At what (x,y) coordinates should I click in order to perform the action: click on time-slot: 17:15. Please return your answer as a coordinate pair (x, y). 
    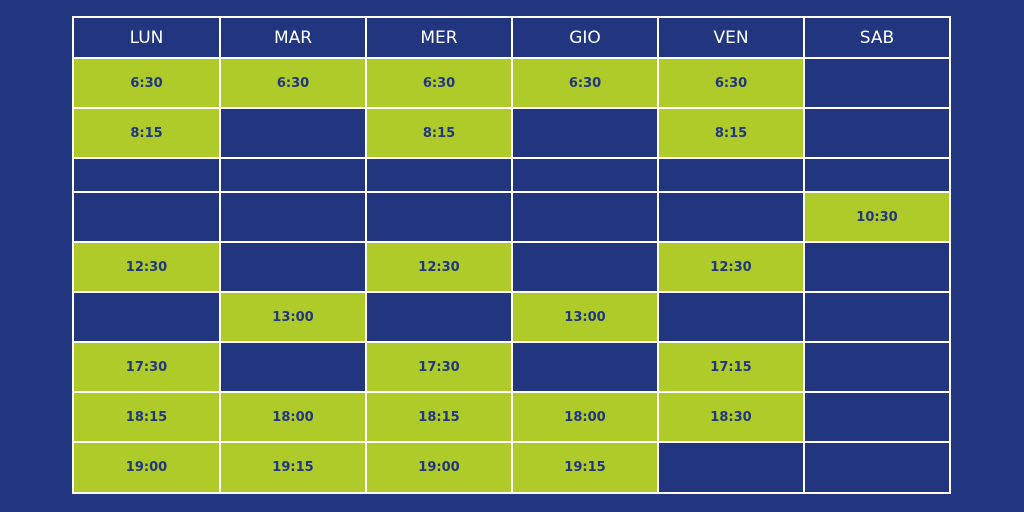
    Looking at the image, I should click on (731, 367).